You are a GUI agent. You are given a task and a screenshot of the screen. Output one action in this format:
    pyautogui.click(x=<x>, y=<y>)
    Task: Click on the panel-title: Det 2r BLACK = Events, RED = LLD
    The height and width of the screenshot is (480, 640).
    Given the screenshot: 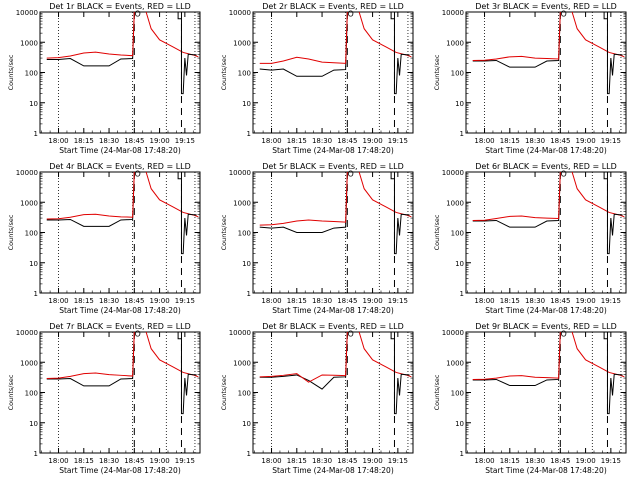 What is the action you would take?
    pyautogui.click(x=333, y=6)
    